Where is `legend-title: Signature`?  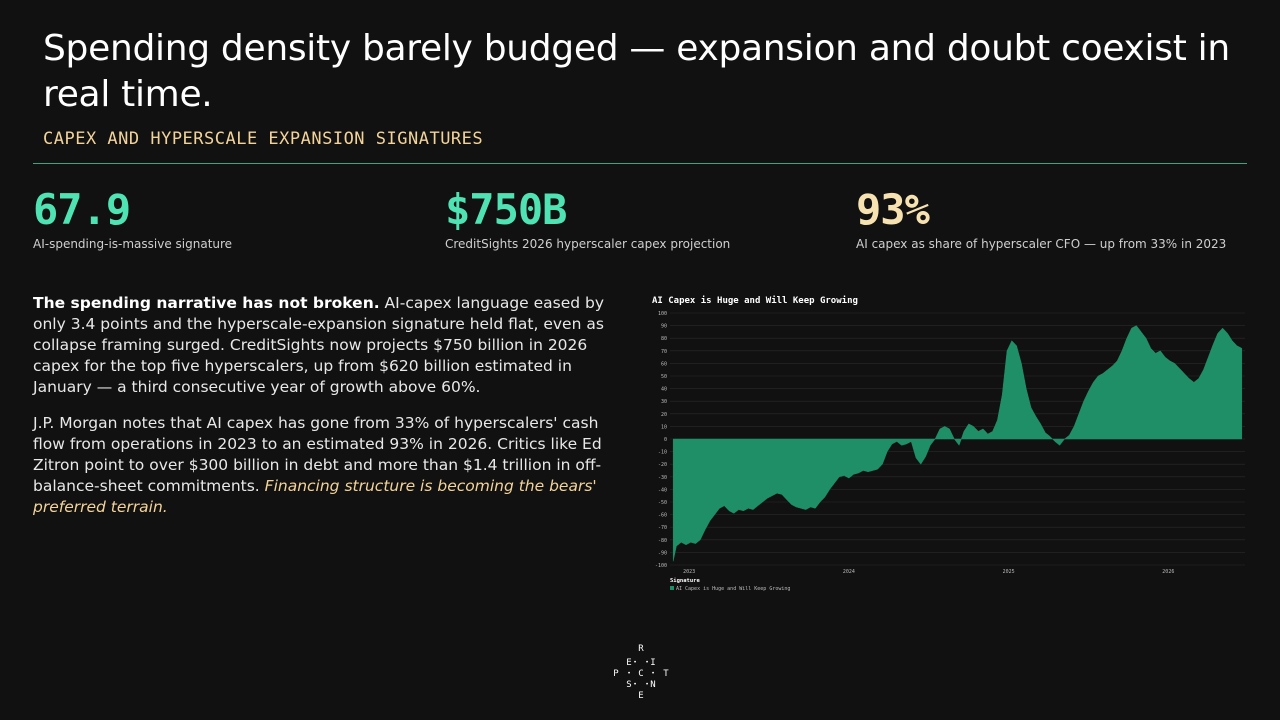 legend-title: Signature is located at coordinates (685, 581).